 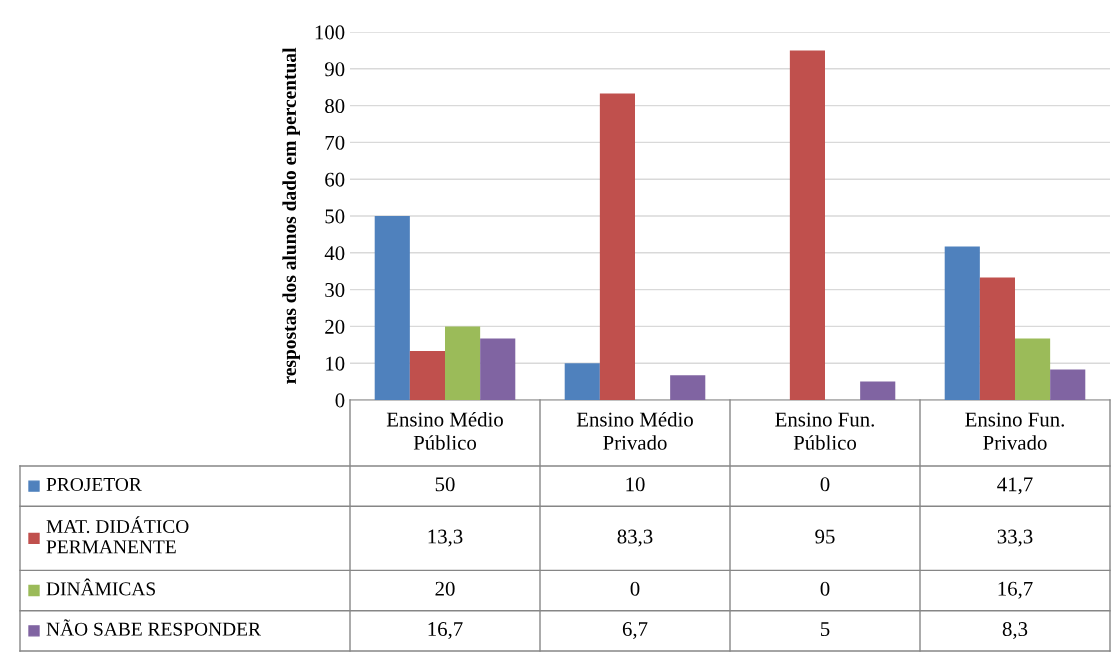 I want to click on y-tick-label: 50, so click(x=335, y=216).